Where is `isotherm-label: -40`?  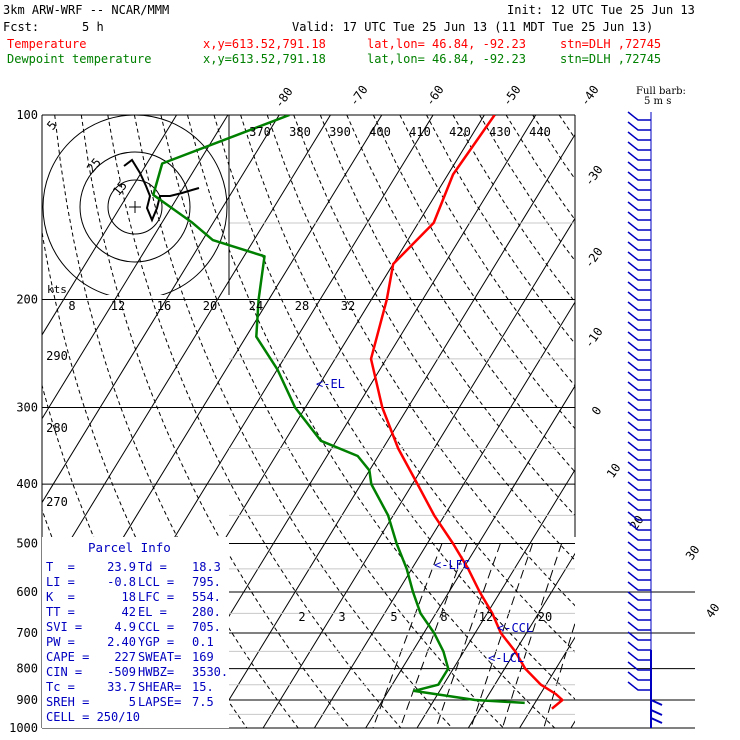 isotherm-label: -40 is located at coordinates (590, 96).